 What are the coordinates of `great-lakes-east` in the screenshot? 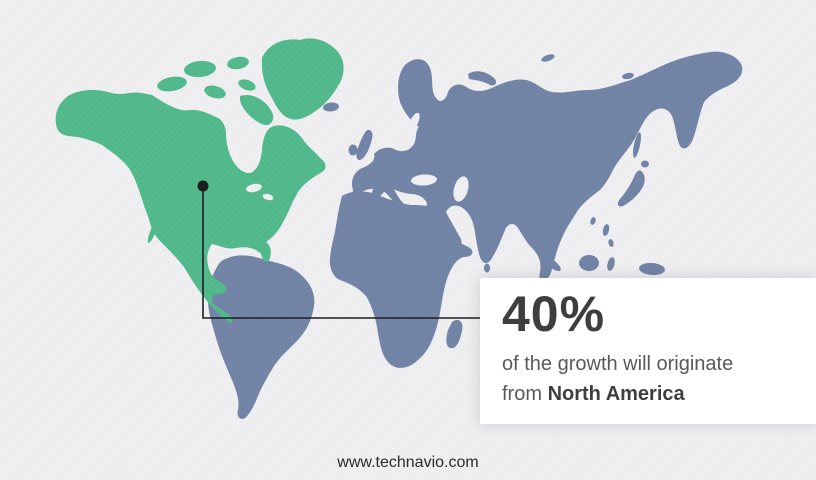 It's located at (268, 197).